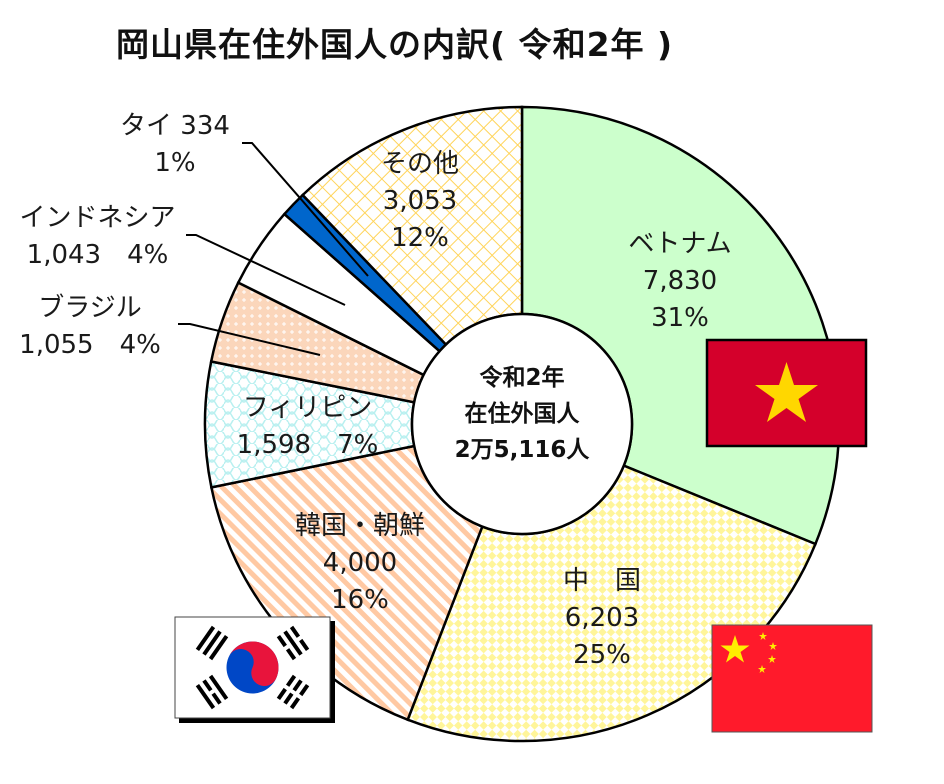 The image size is (944, 784). I want to click on label-korea-value: 4,000, so click(360, 563).